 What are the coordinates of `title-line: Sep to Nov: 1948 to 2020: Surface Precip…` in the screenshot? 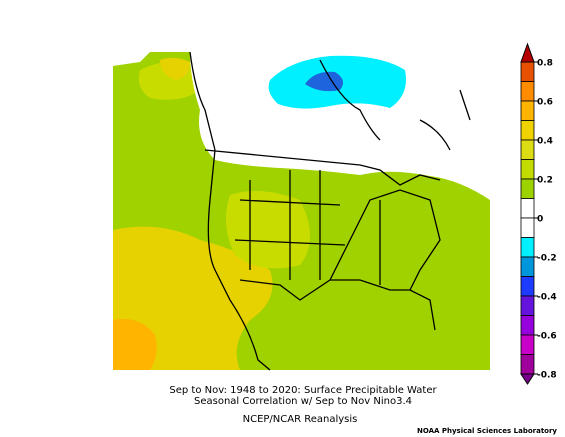 It's located at (303, 390).